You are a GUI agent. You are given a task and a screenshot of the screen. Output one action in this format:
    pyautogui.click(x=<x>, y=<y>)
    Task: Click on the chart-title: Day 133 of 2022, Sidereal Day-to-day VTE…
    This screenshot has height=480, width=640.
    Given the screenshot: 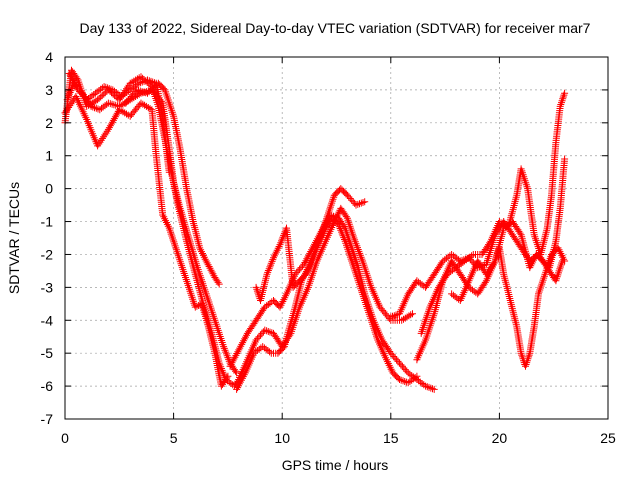 What is the action you would take?
    pyautogui.click(x=335, y=28)
    